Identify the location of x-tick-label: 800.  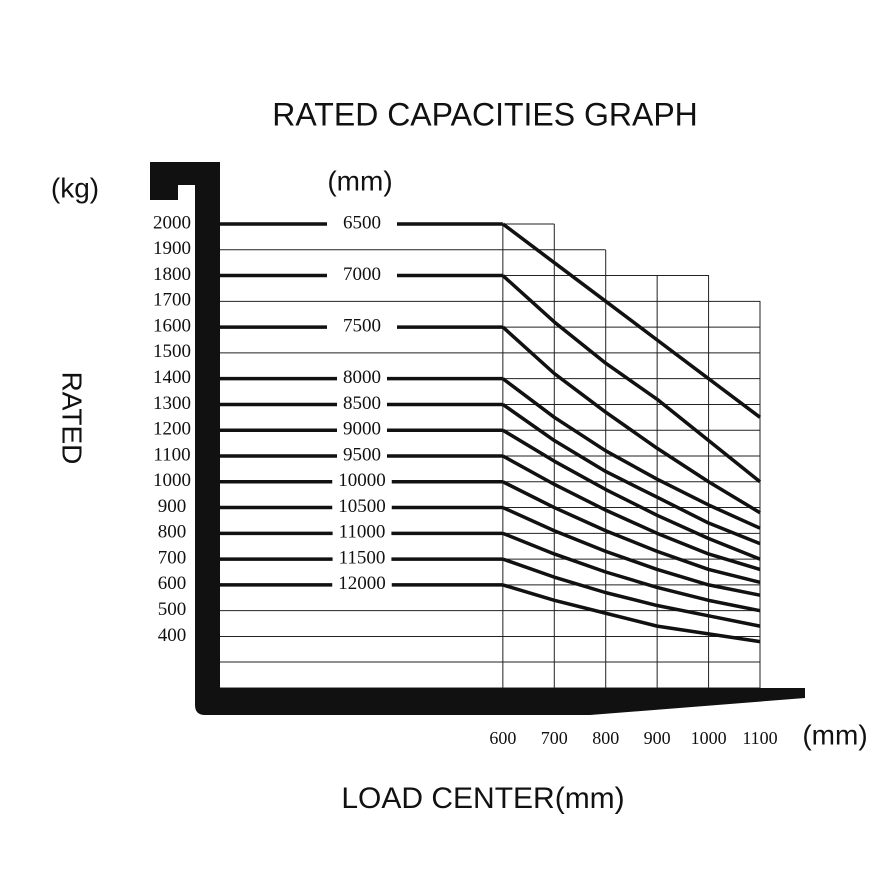
(605, 738).